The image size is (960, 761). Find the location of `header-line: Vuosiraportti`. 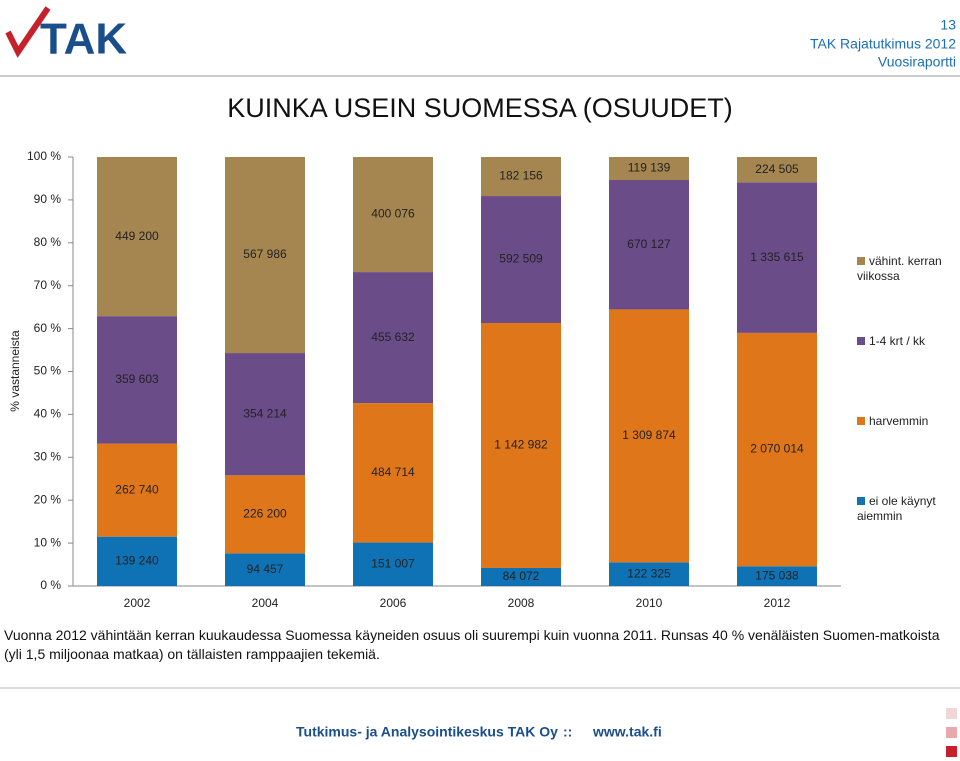

header-line: Vuosiraportti is located at coordinates (917, 62).